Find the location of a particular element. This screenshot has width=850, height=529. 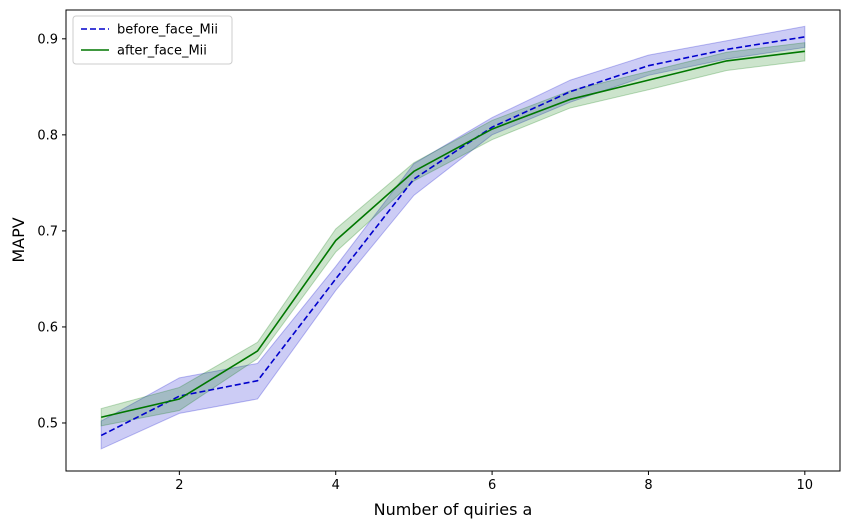

x-tick-label: 2 is located at coordinates (179, 485).